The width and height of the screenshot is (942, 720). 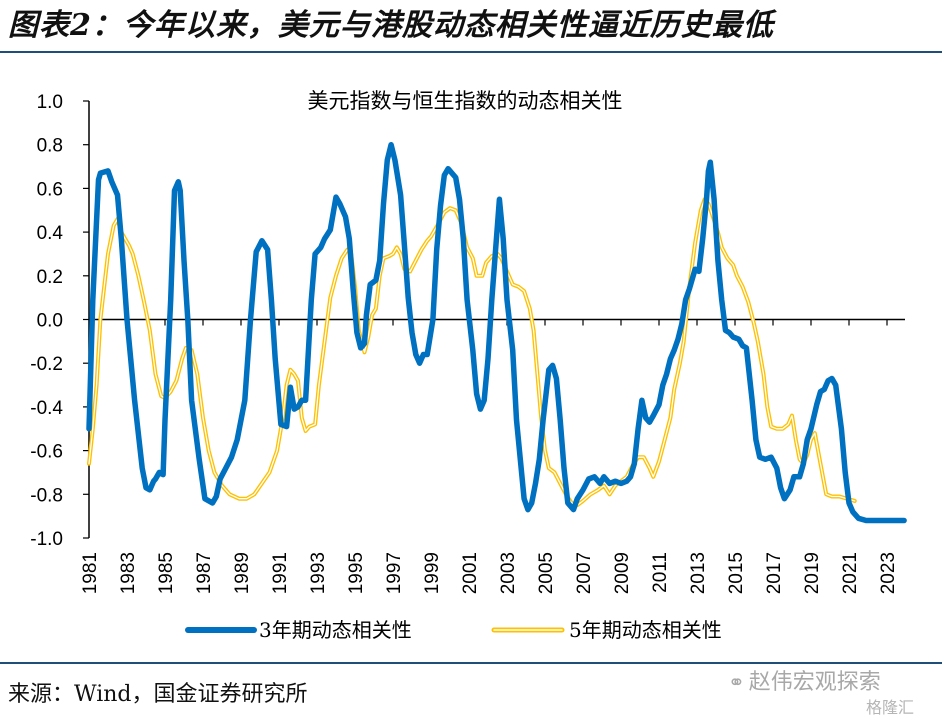 What do you see at coordinates (90, 573) in the screenshot?
I see `x-tick-label: 1981` at bounding box center [90, 573].